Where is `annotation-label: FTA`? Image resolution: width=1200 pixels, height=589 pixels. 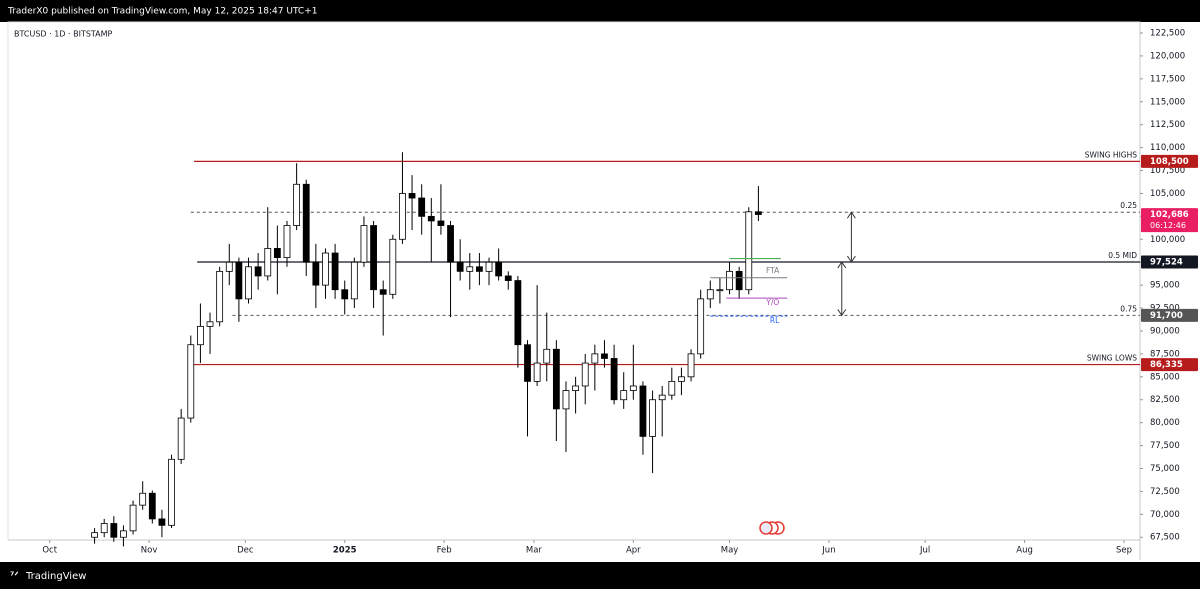 annotation-label: FTA is located at coordinates (773, 270).